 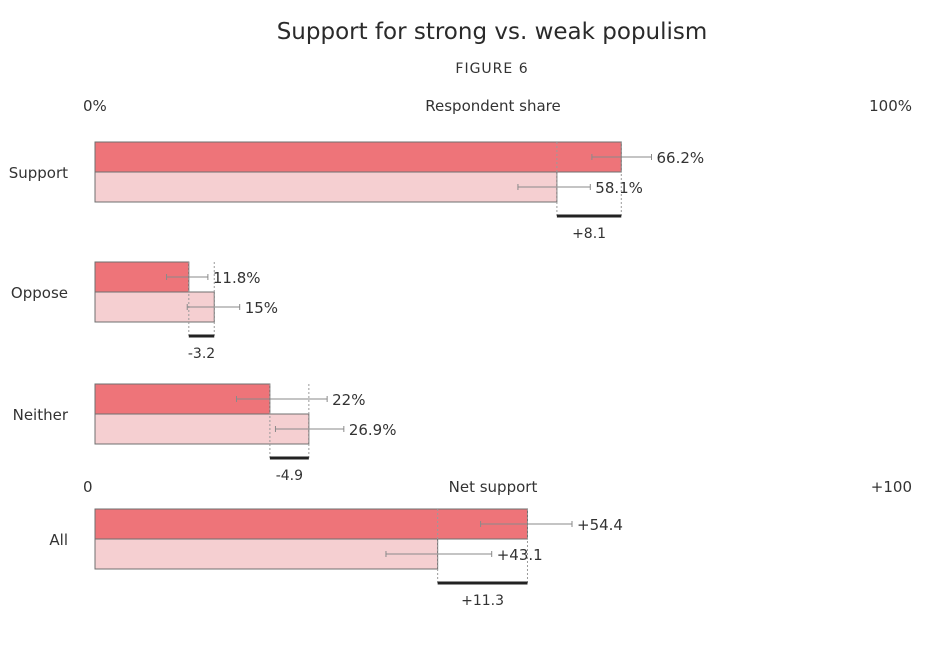 I want to click on data-label: 15%, so click(x=261, y=308).